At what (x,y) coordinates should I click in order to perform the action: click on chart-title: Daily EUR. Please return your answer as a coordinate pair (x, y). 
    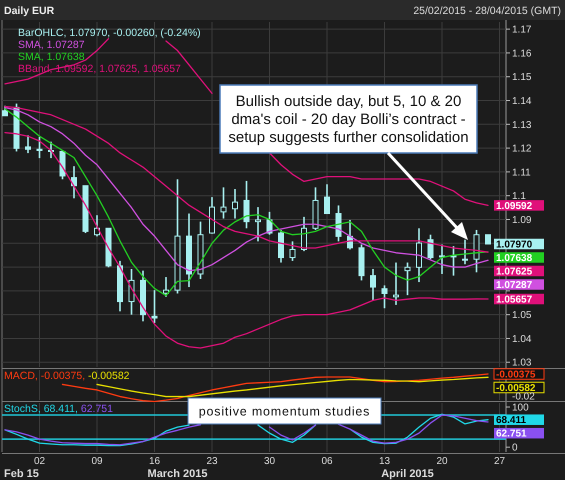
    Looking at the image, I should click on (29, 11).